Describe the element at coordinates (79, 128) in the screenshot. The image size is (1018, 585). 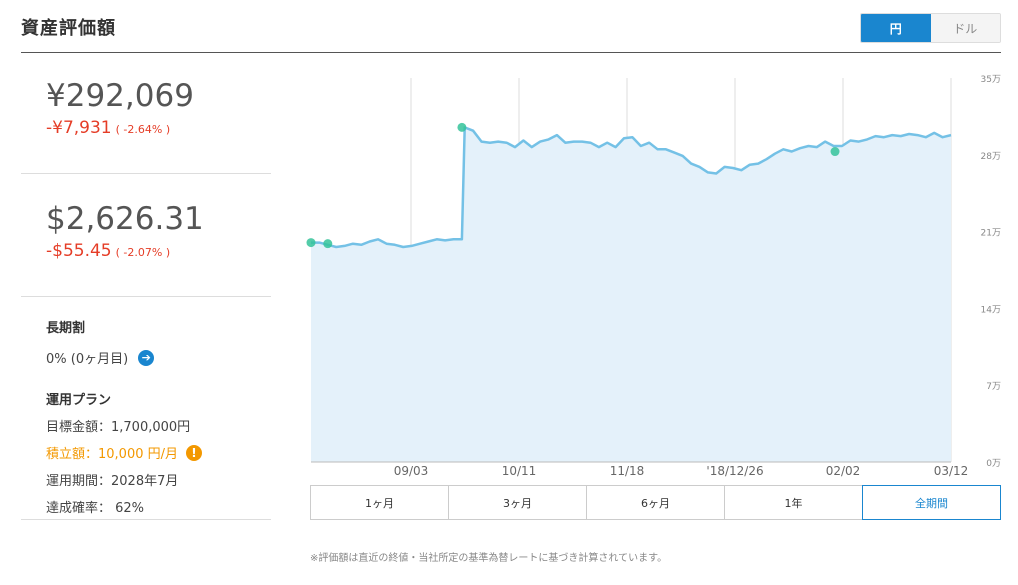
I see `jpy-change-amount: -¥7,931` at that location.